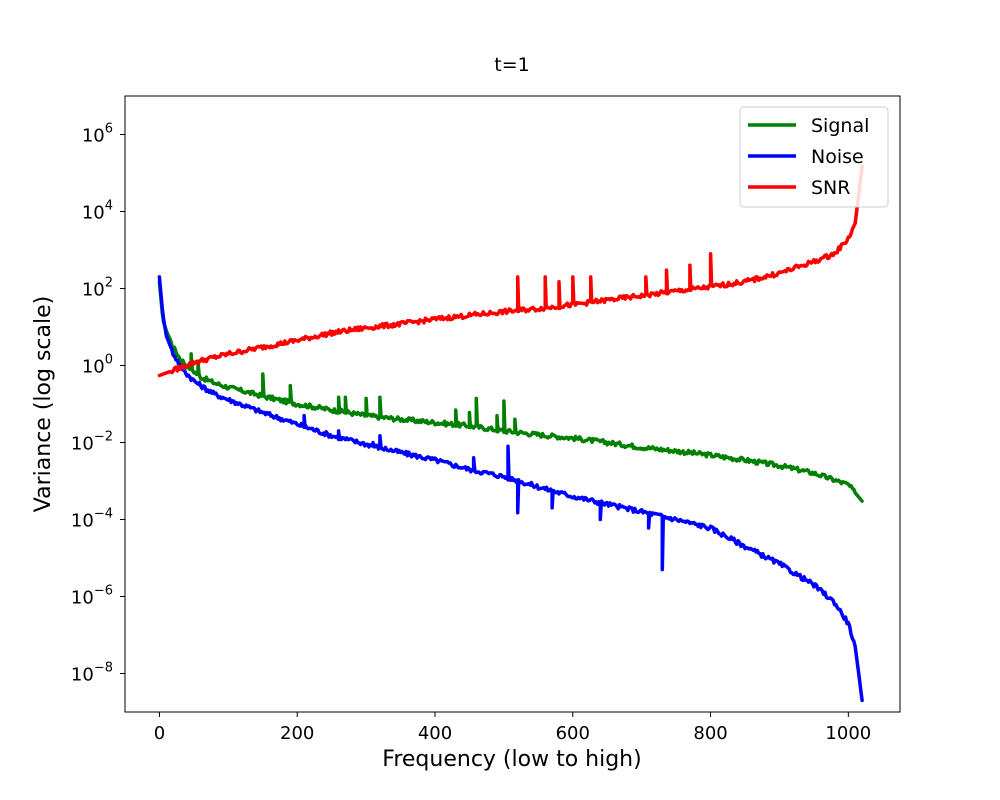  I want to click on legend-label-signal: Signal, so click(840, 126).